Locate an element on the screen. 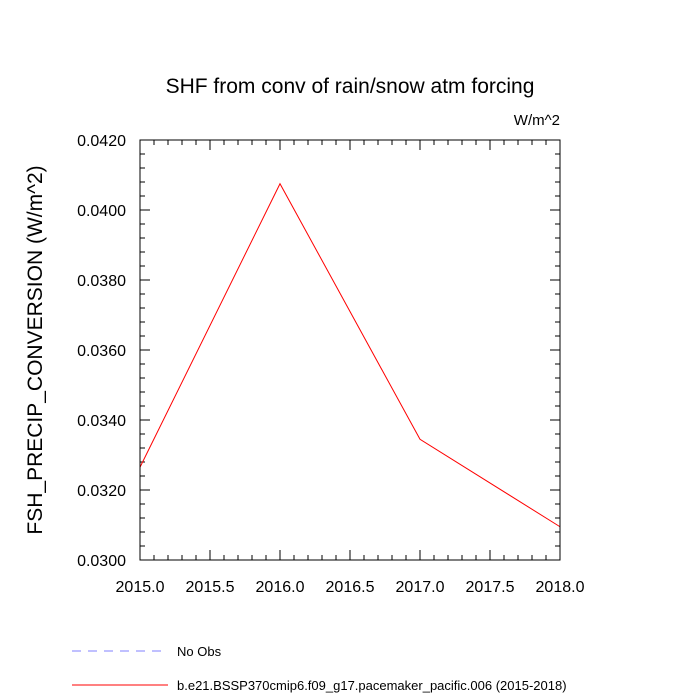  y-tick-label: 0.0400 is located at coordinates (101, 211).